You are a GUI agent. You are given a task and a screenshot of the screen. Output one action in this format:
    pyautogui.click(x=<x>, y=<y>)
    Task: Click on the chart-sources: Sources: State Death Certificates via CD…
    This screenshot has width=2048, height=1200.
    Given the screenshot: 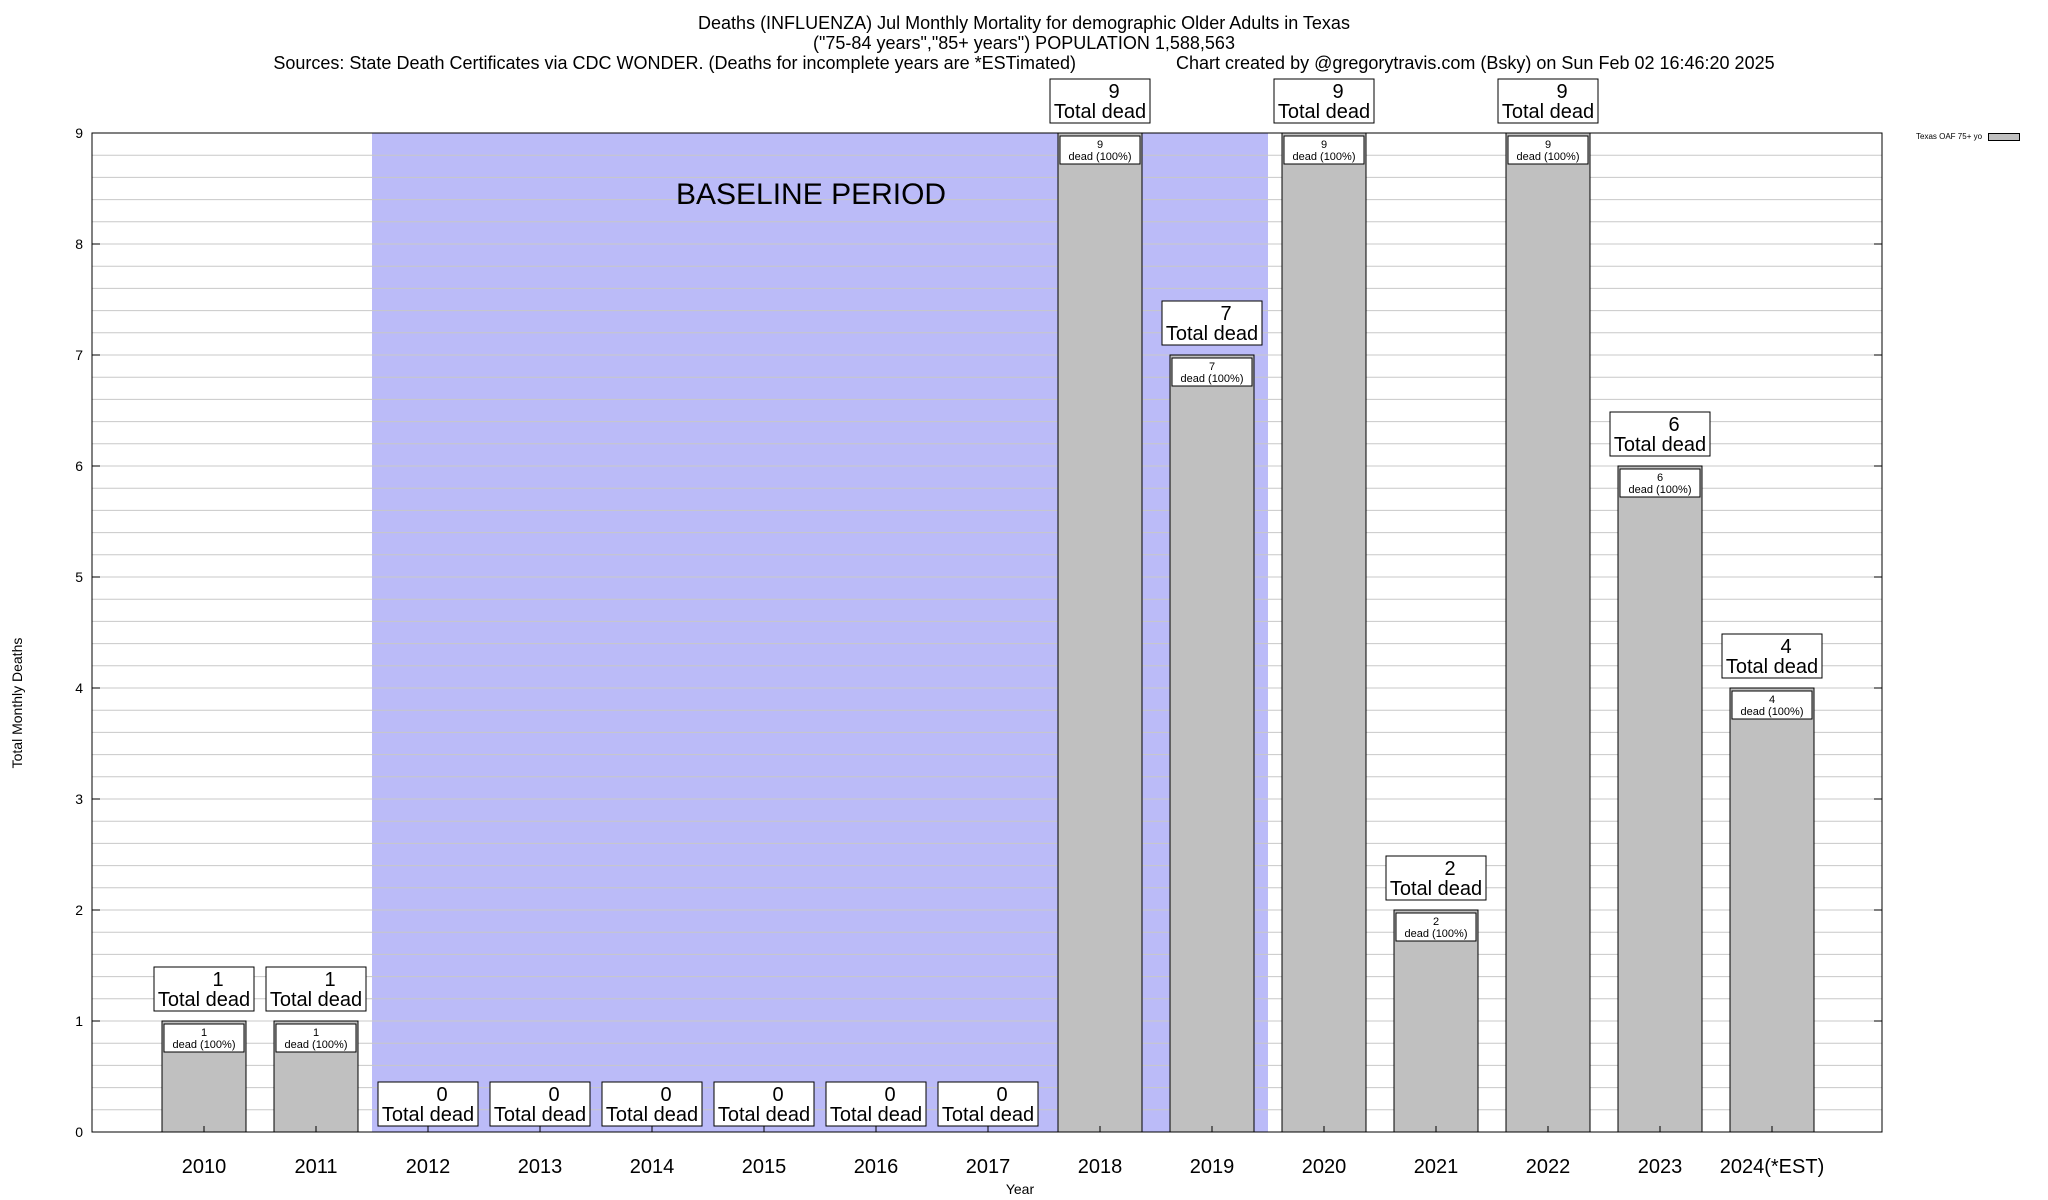 What is the action you would take?
    pyautogui.click(x=674, y=63)
    